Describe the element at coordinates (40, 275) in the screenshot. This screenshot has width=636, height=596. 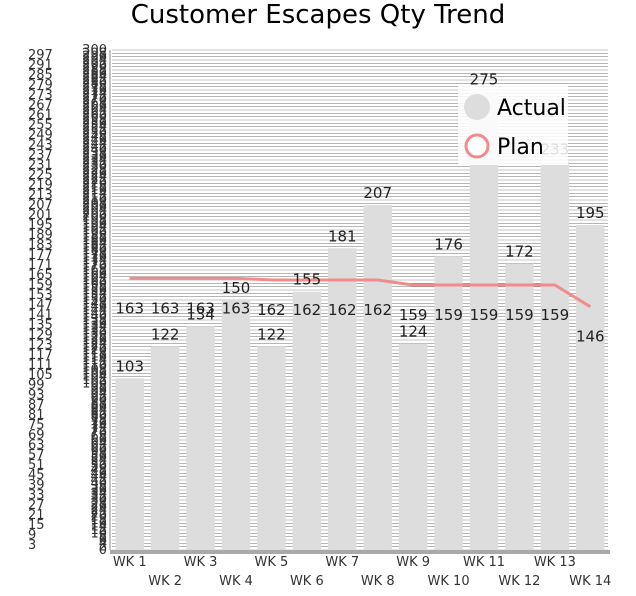
I see `y-tick-label-outer: 165` at that location.